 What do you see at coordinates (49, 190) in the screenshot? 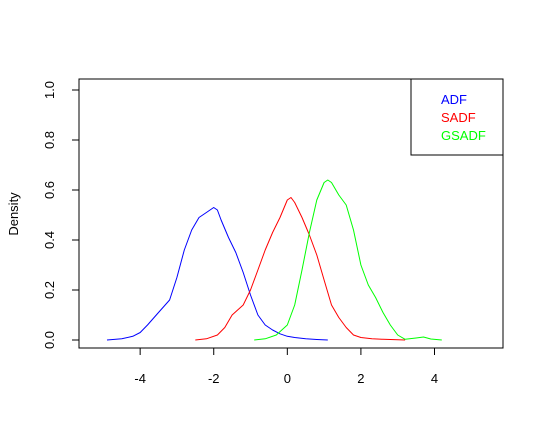
I see `y-tick-label: 0.6` at bounding box center [49, 190].